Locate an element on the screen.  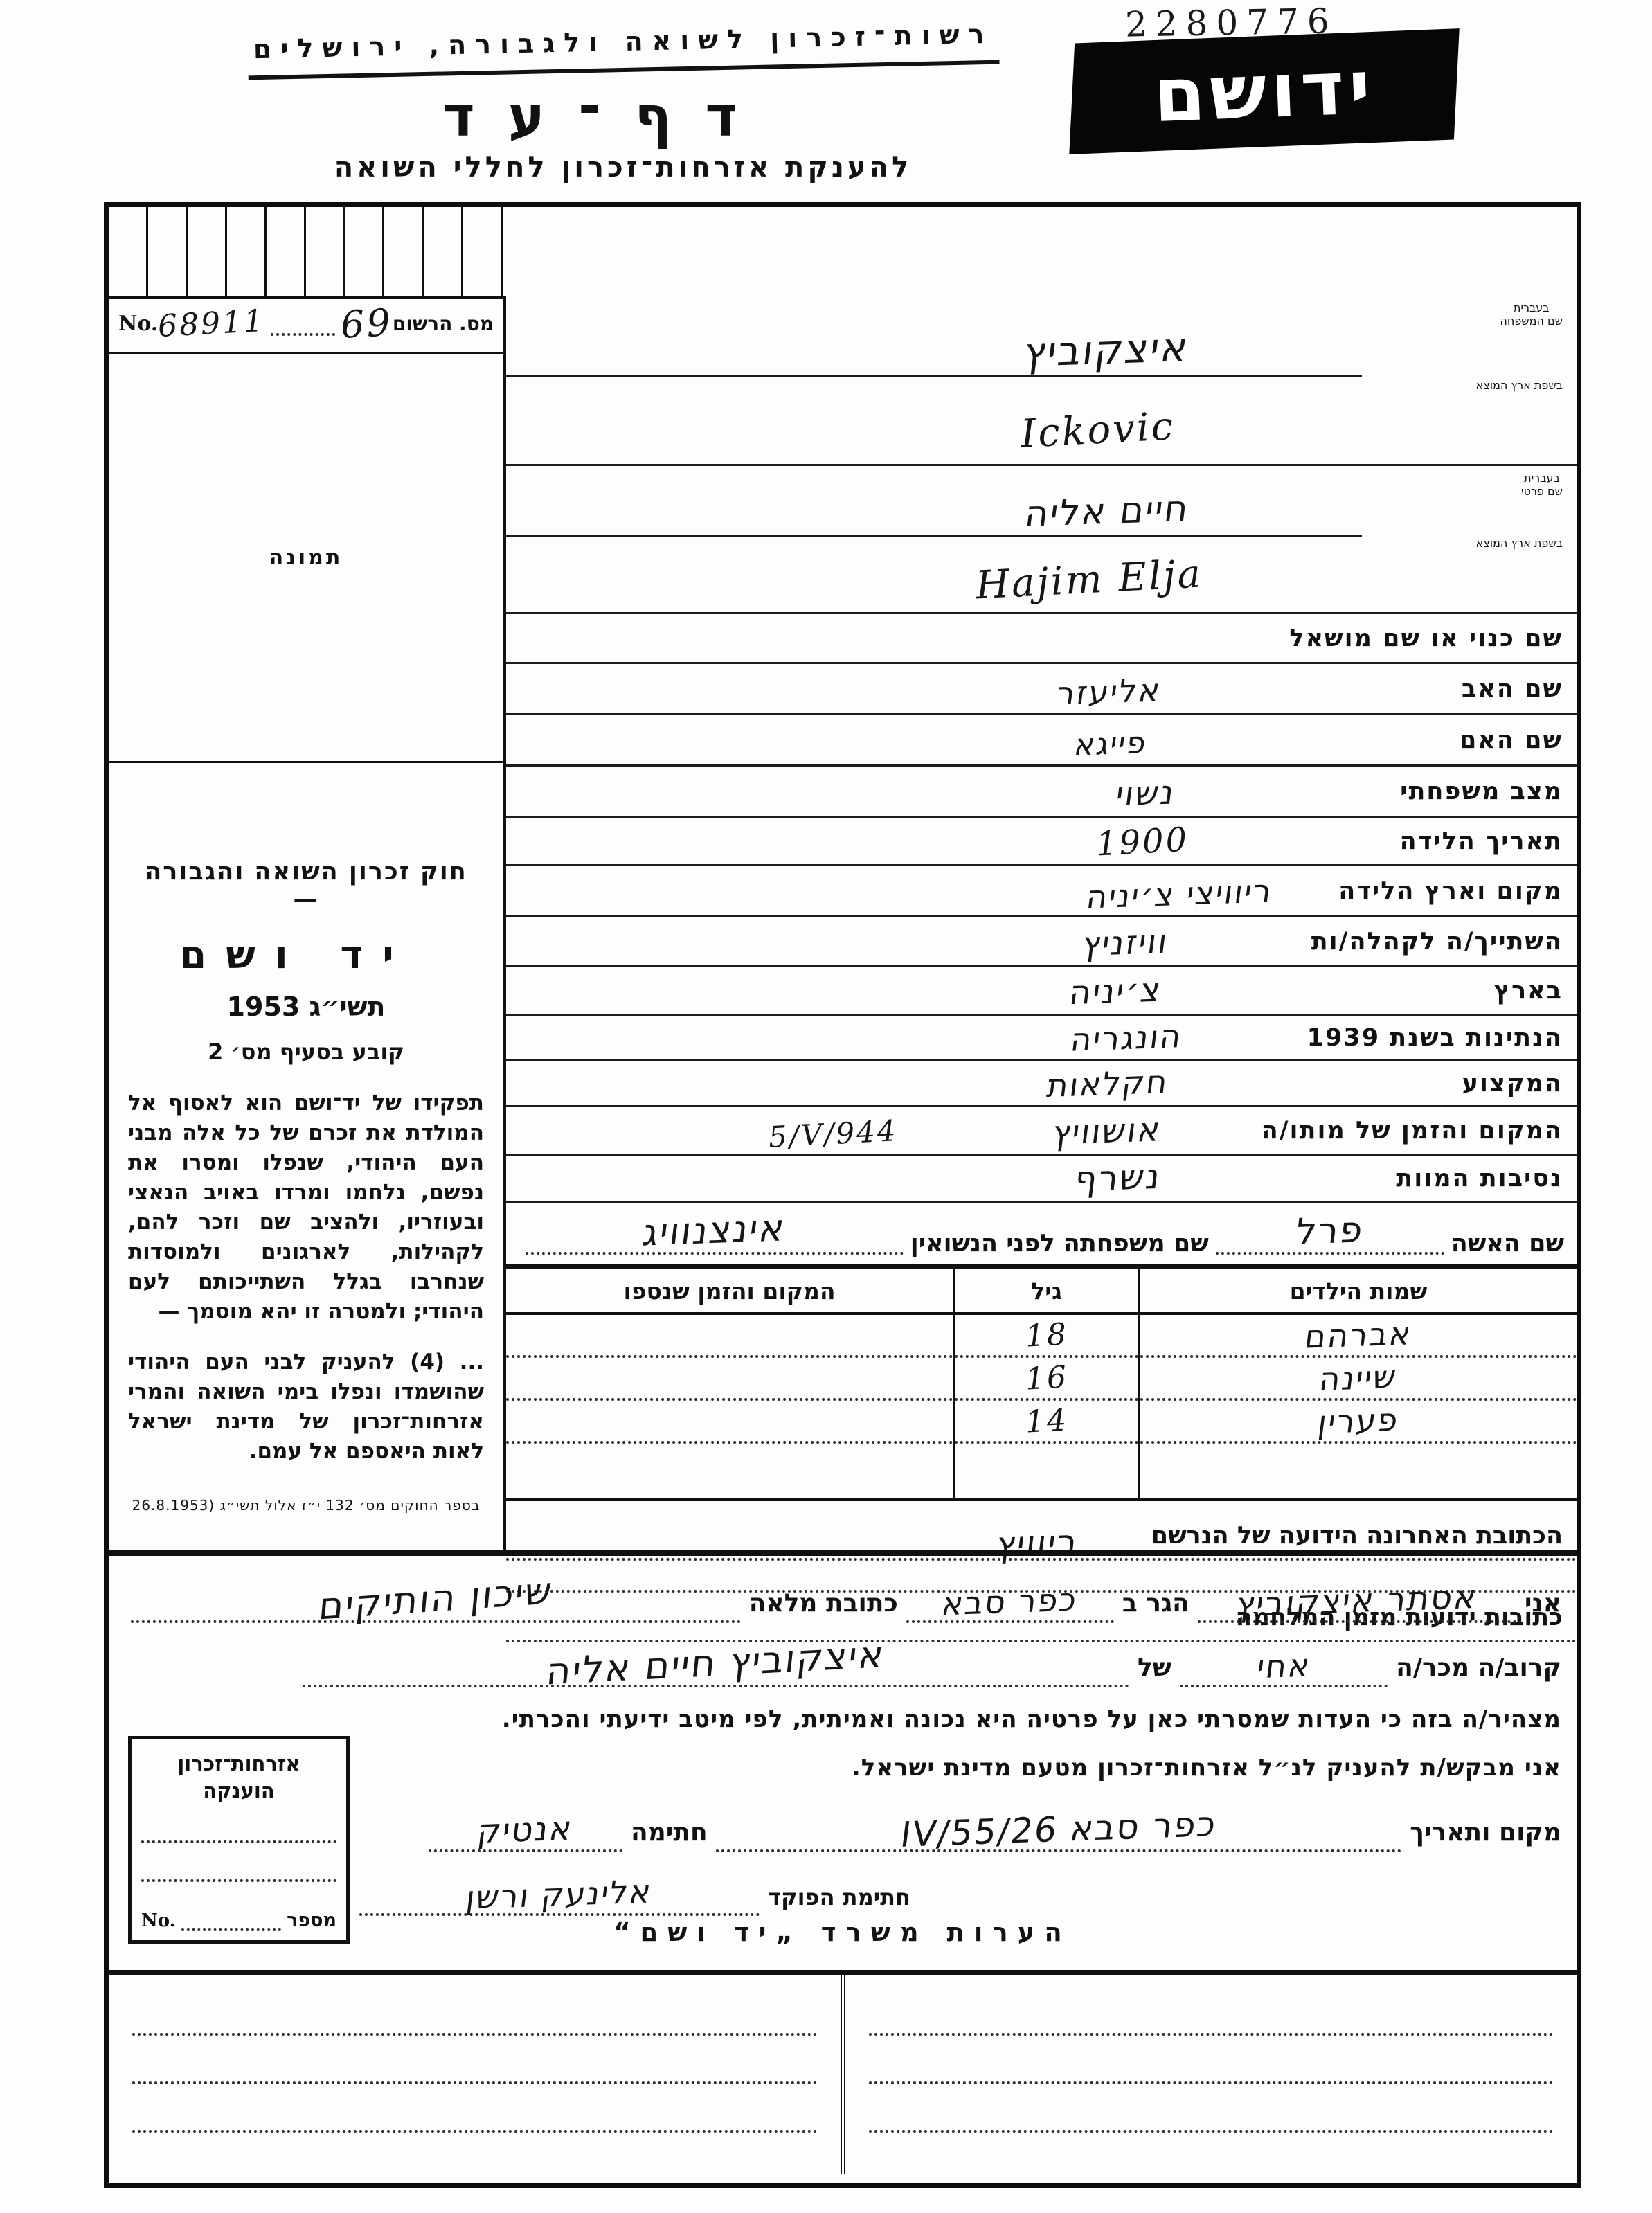
label-father-name: שם האב is located at coordinates (1513, 689).